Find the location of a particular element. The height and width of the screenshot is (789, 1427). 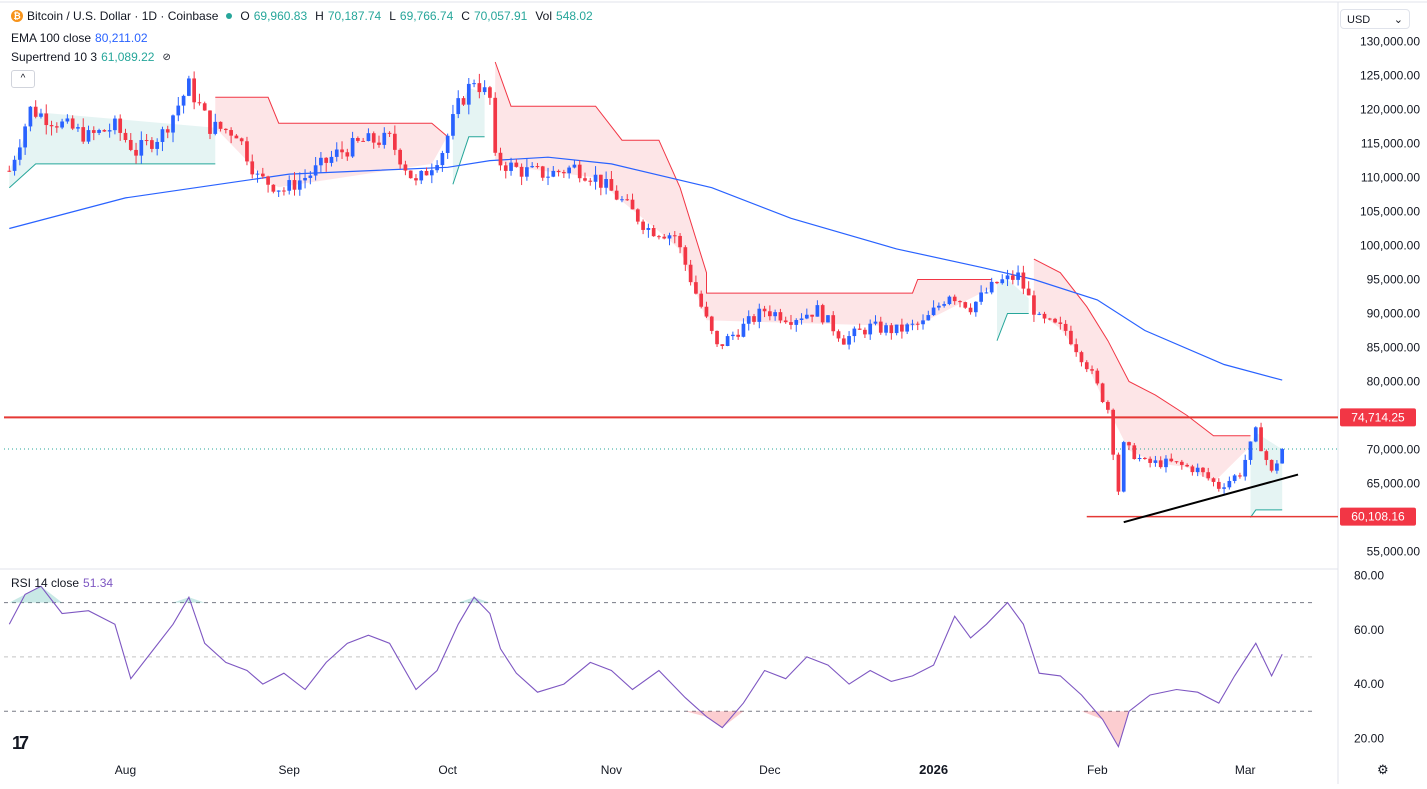

collapse-legend-button: ^ is located at coordinates (23, 79).